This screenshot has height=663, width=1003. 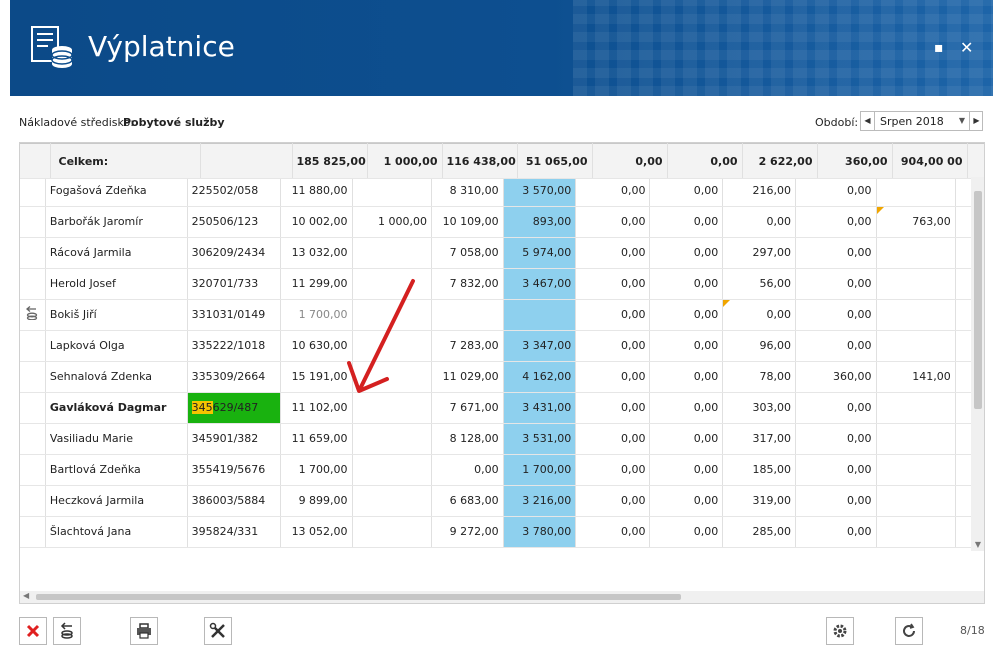 What do you see at coordinates (316, 191) in the screenshot?
I see `cell-prijmy: 11 880,00` at bounding box center [316, 191].